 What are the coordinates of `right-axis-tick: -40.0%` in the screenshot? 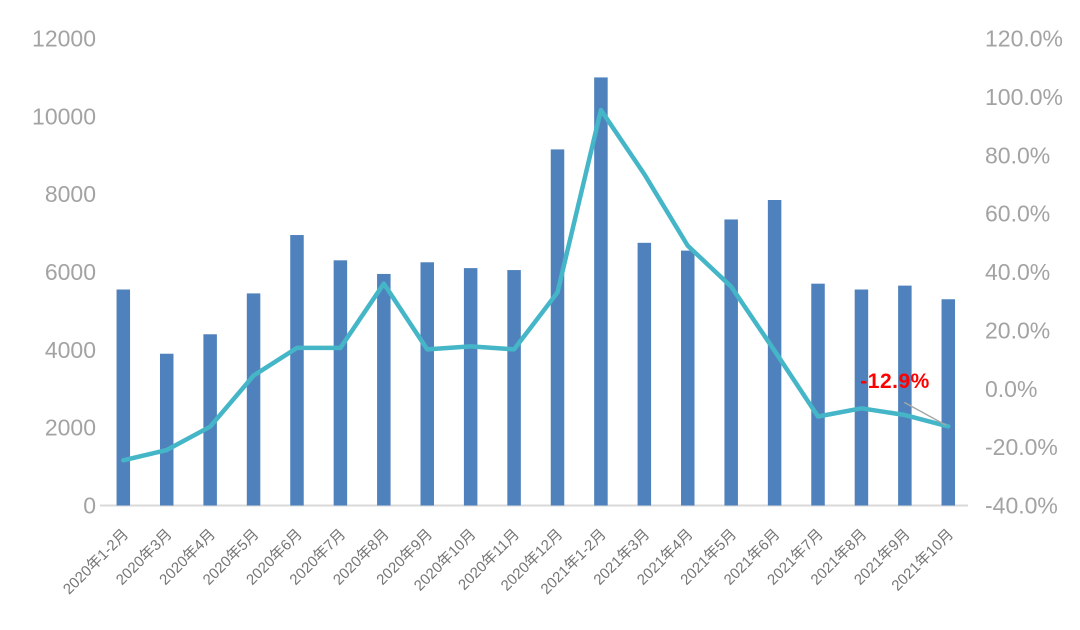 It's located at (1021, 506).